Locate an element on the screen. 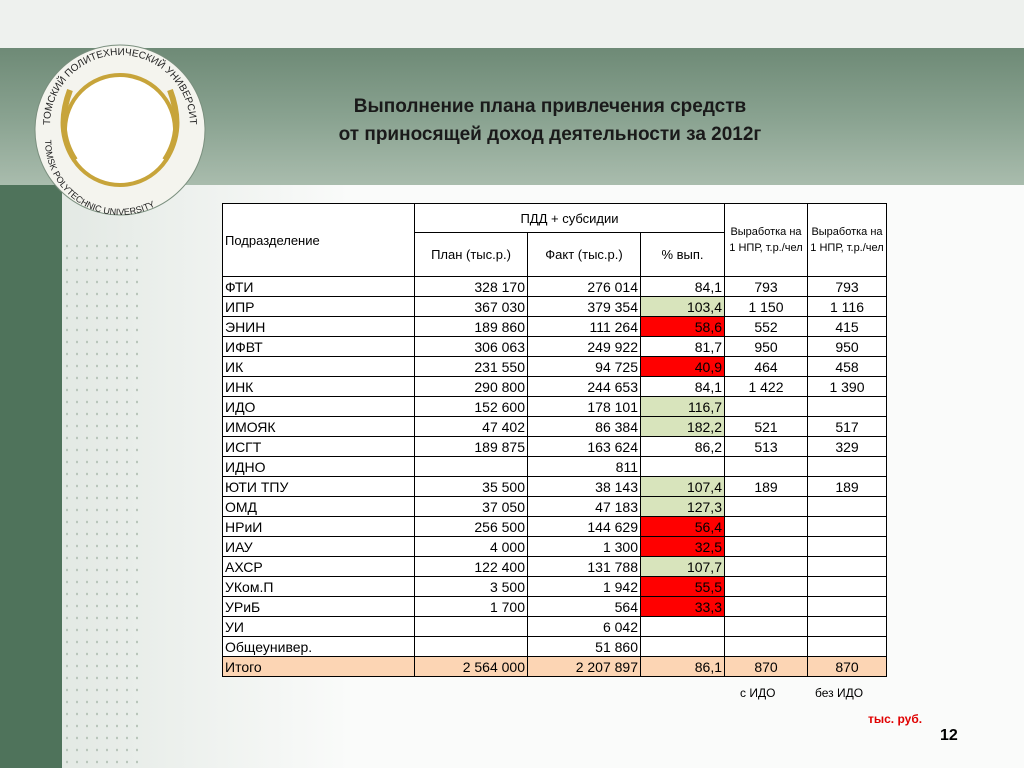 Image resolution: width=1024 pixels, height=768 pixels. table-cell: ЮТИ ТПУ is located at coordinates (318, 486).